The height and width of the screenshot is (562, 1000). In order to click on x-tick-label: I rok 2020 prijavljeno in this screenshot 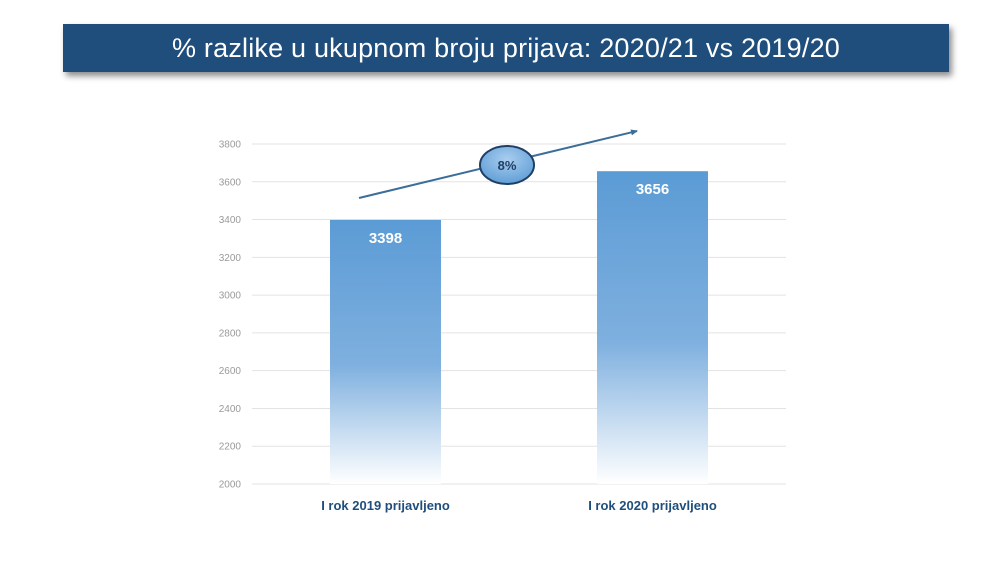, I will do `click(652, 505)`.